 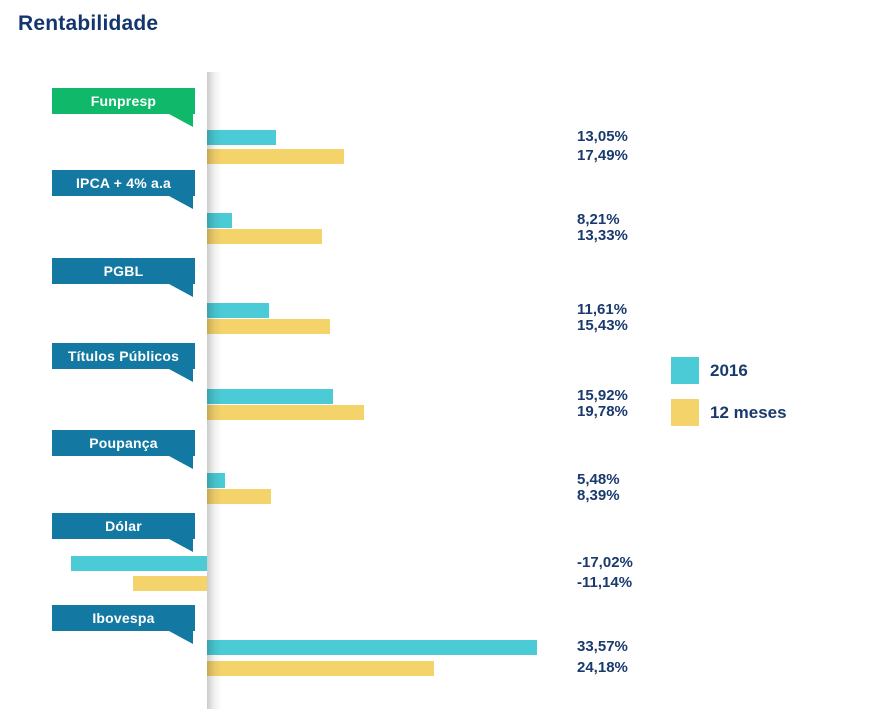 What do you see at coordinates (605, 562) in the screenshot?
I see `value-2016-dolar: -17,02%` at bounding box center [605, 562].